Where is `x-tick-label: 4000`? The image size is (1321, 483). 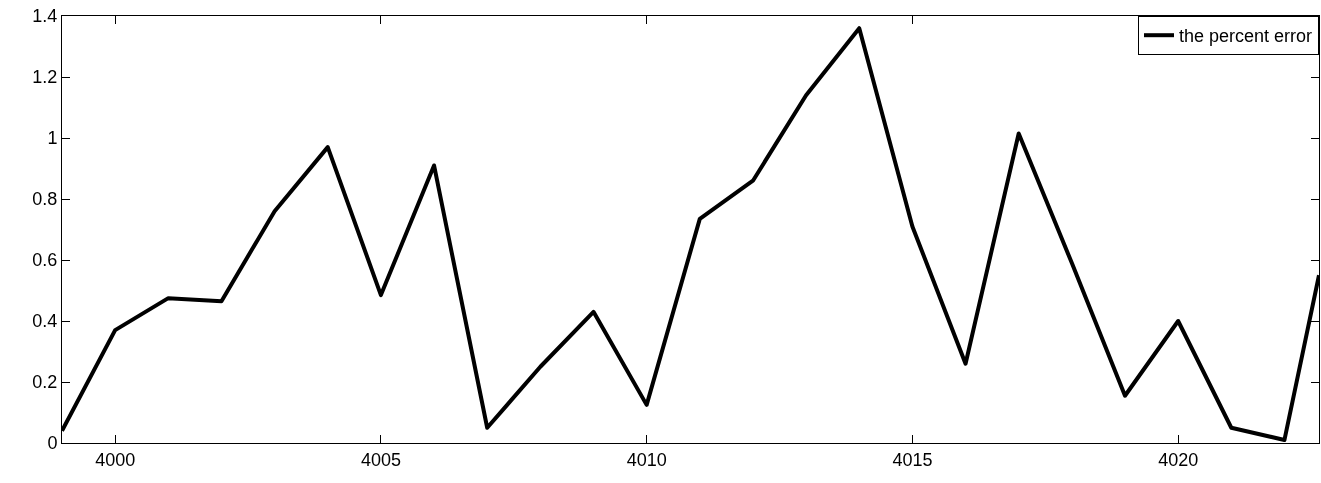
x-tick-label: 4000 is located at coordinates (115, 459).